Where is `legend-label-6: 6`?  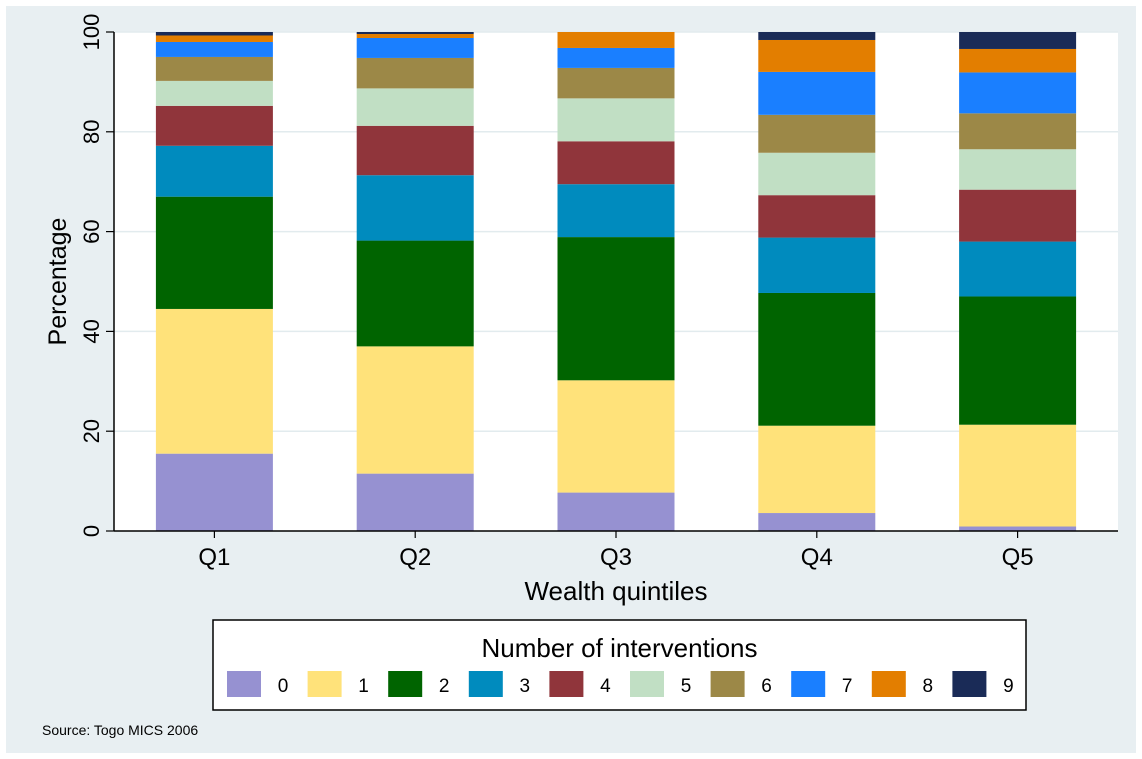
legend-label-6: 6 is located at coordinates (766, 686).